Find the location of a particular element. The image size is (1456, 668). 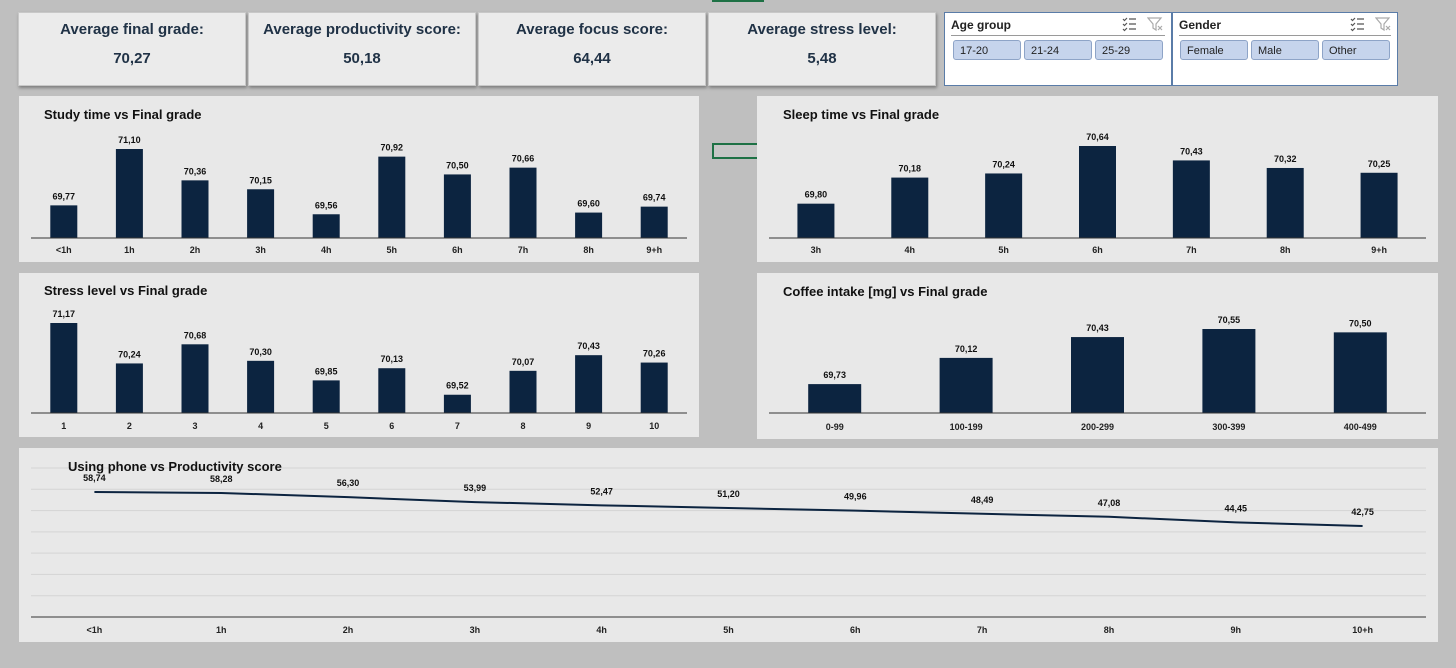

data-label: 70,43 is located at coordinates (1097, 328).